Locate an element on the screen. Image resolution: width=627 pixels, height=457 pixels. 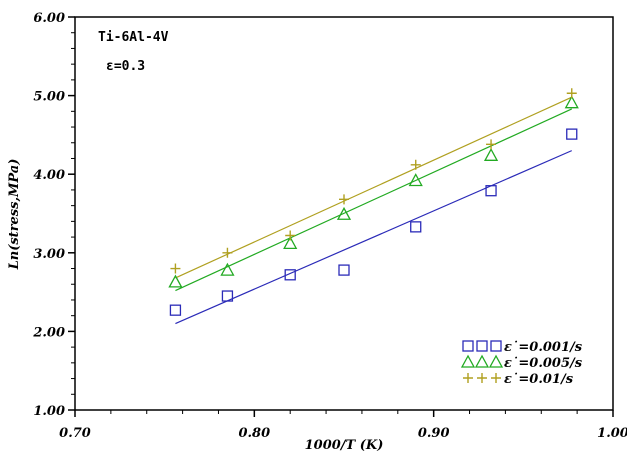
y-tick-label: 1.00 is located at coordinates (49, 411).